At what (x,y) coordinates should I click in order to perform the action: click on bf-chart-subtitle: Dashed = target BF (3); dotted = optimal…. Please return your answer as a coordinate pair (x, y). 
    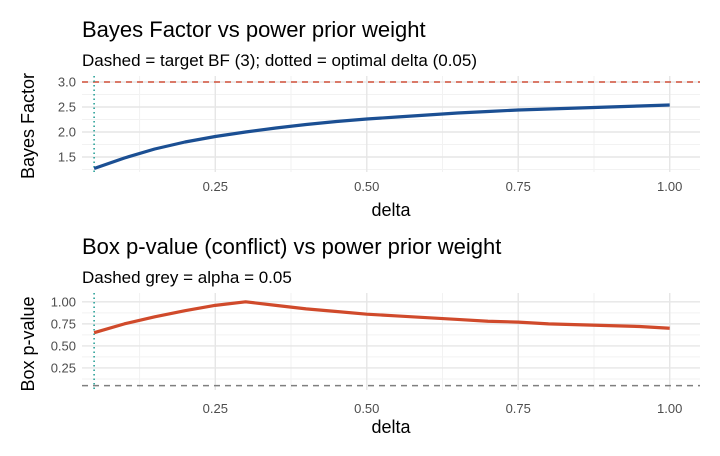
    Looking at the image, I should click on (279, 60).